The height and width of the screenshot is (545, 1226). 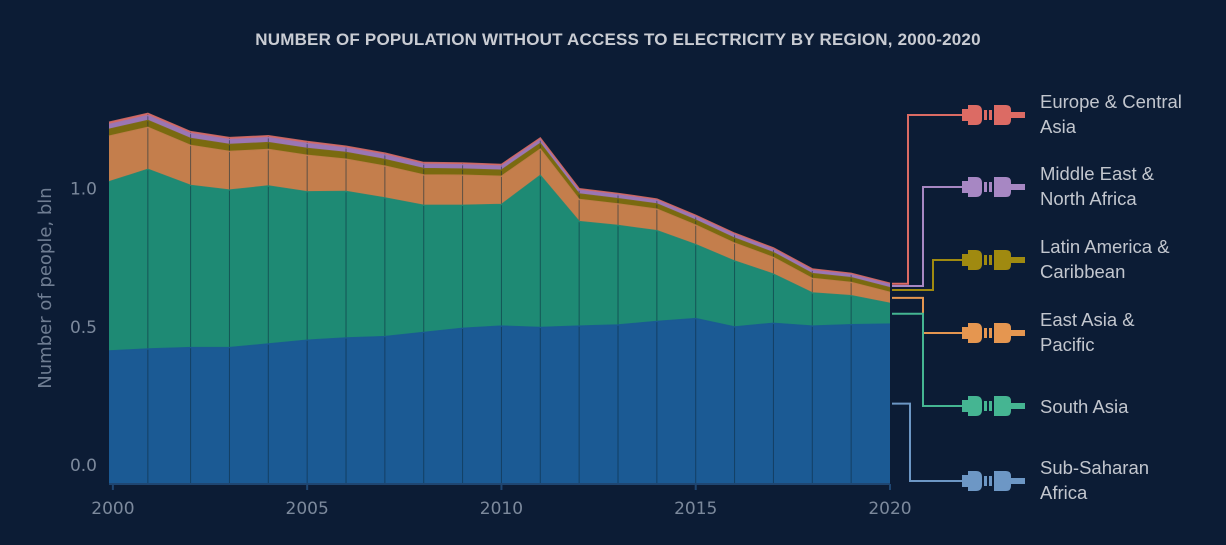 I want to click on y-tick-label: 0.5, so click(x=83, y=328).